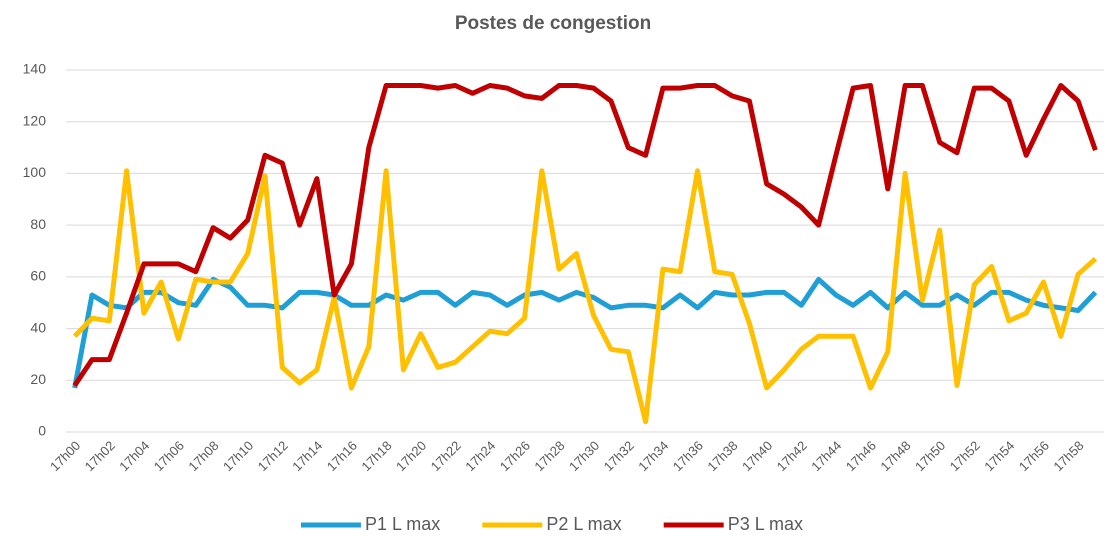  I want to click on x-tick-label: 17h18, so click(376, 456).